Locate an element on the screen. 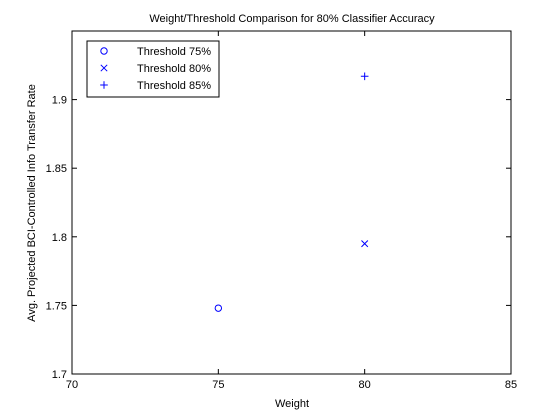  data-point-plus is located at coordinates (364, 76).